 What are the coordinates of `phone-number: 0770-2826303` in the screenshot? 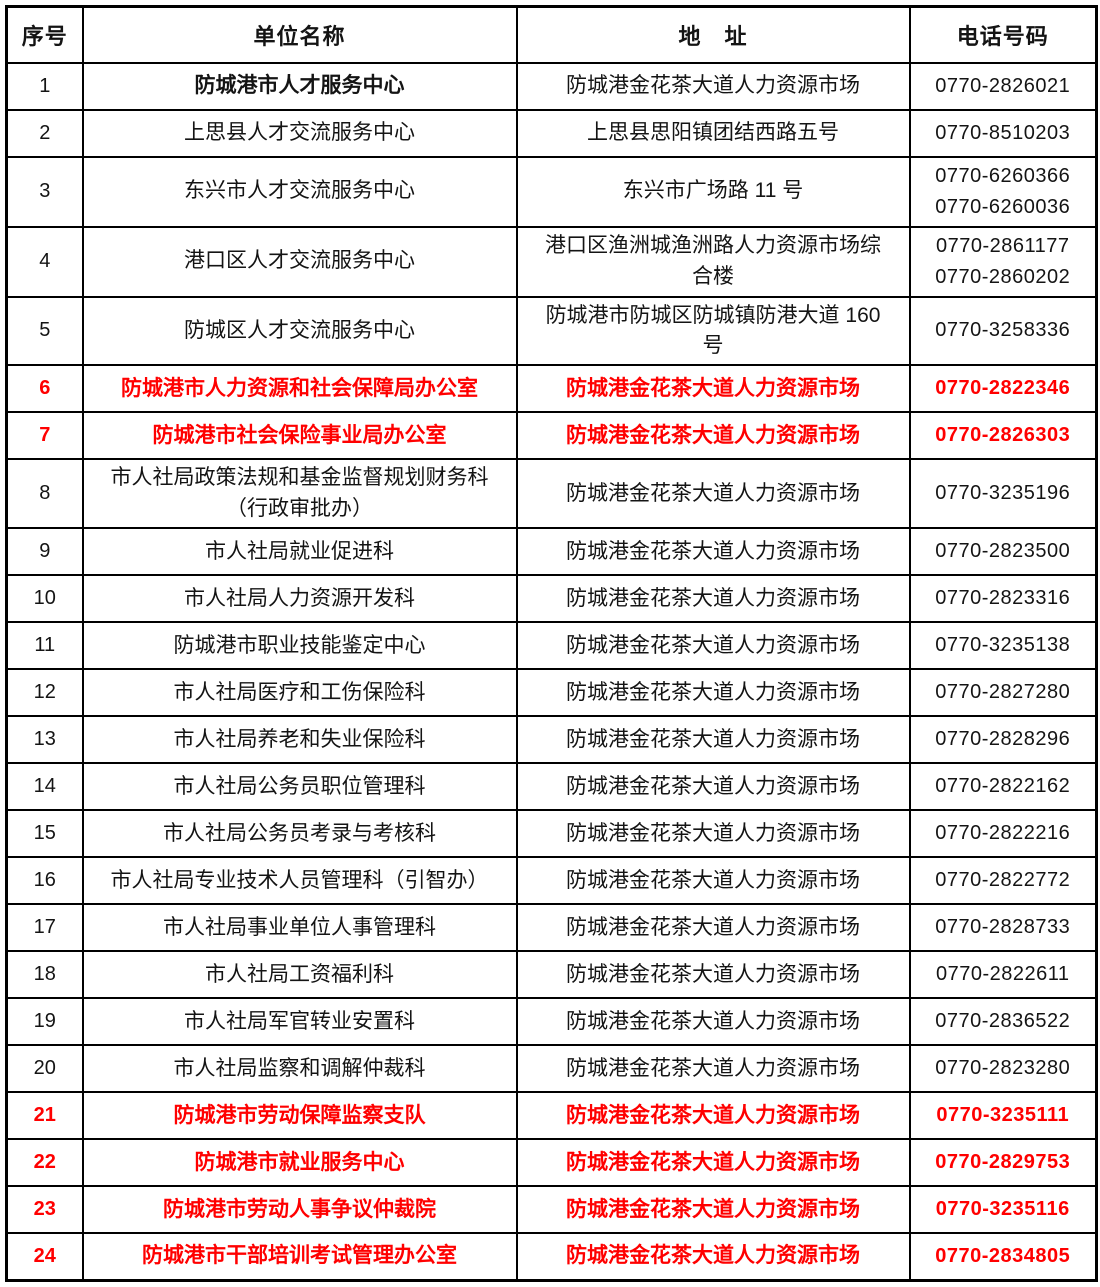 It's located at (1003, 435).